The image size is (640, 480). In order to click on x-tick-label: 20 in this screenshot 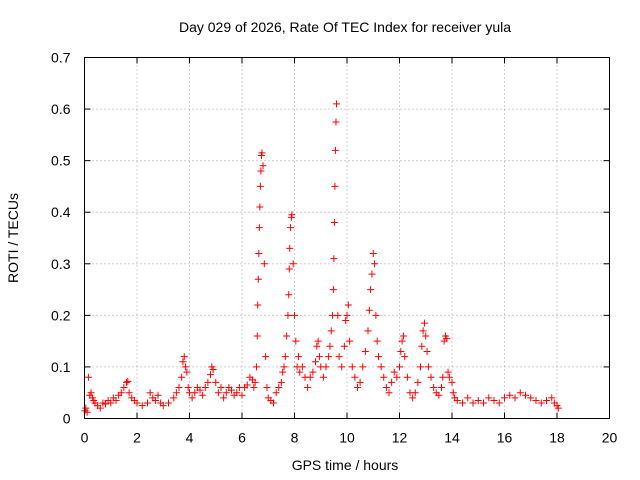, I will do `click(610, 438)`.